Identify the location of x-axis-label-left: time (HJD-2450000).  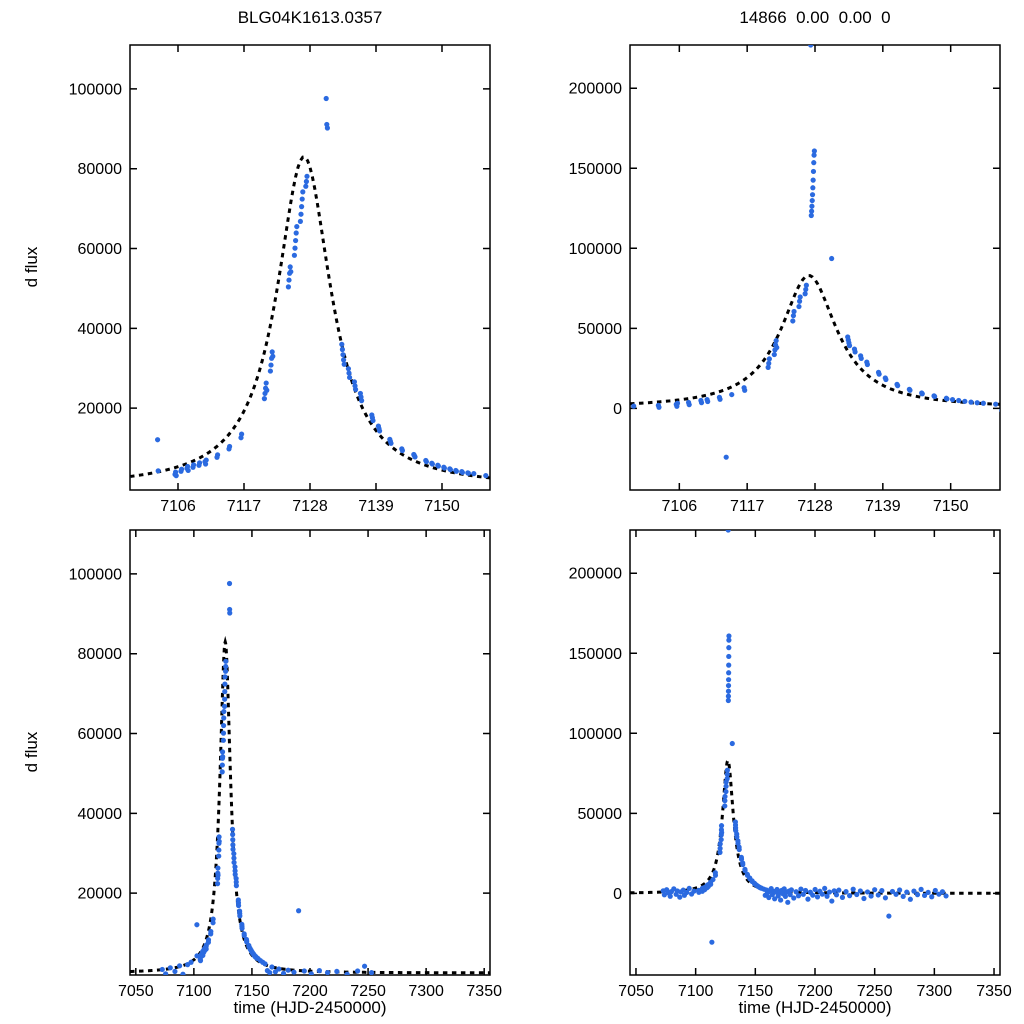
(310, 1007).